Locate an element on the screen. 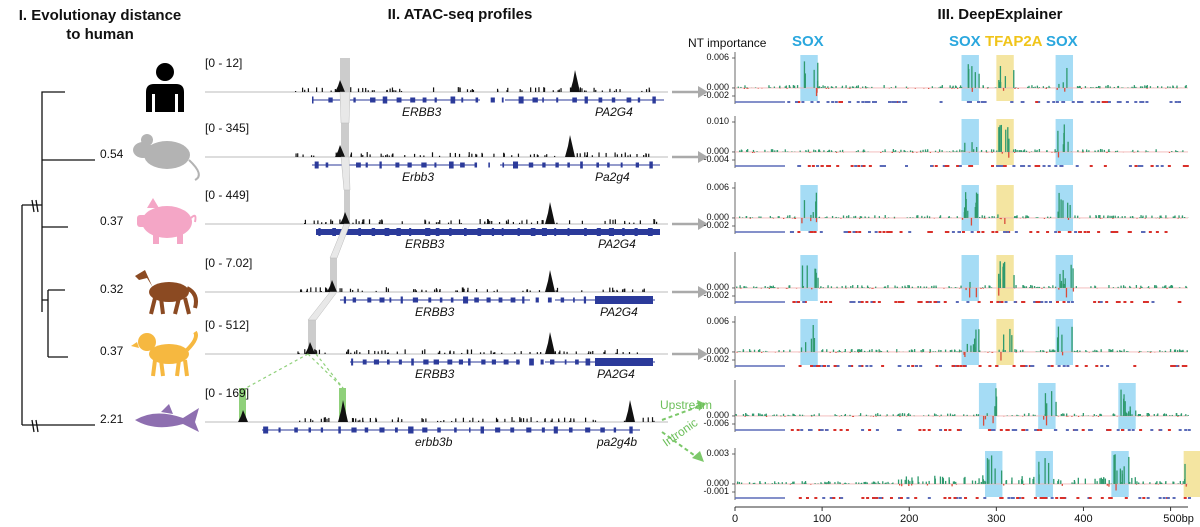 This screenshot has width=1200, height=527. connector-dashed is located at coordinates (325, 371).